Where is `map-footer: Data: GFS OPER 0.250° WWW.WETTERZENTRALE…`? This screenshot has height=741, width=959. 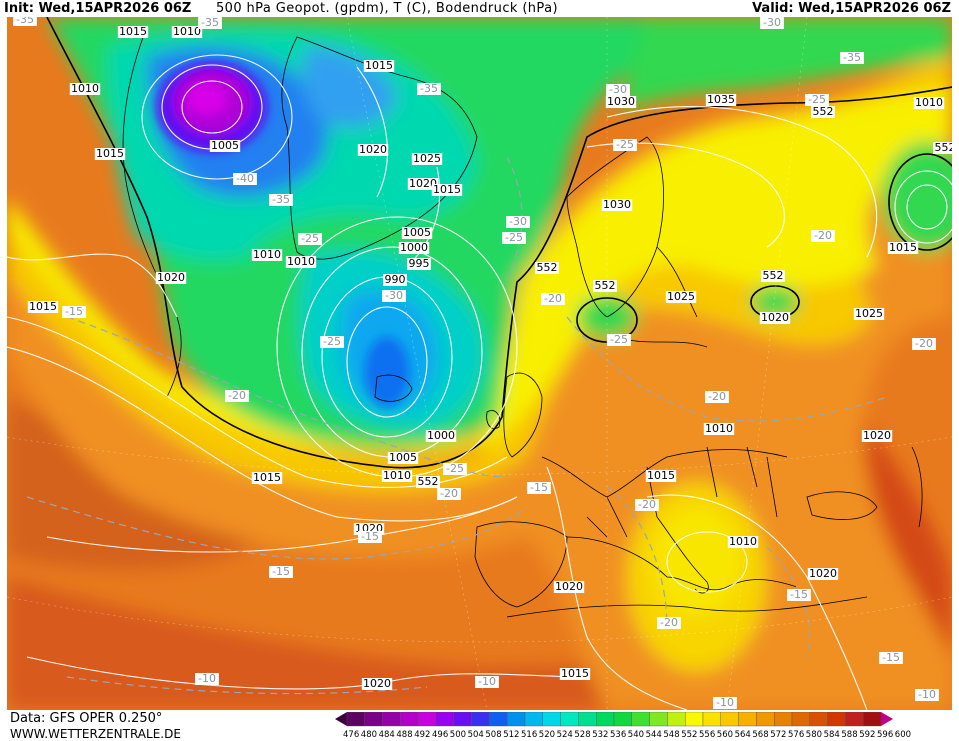
map-footer: Data: GFS OPER 0.250° WWW.WETTERZENTRALE… is located at coordinates (479, 725).